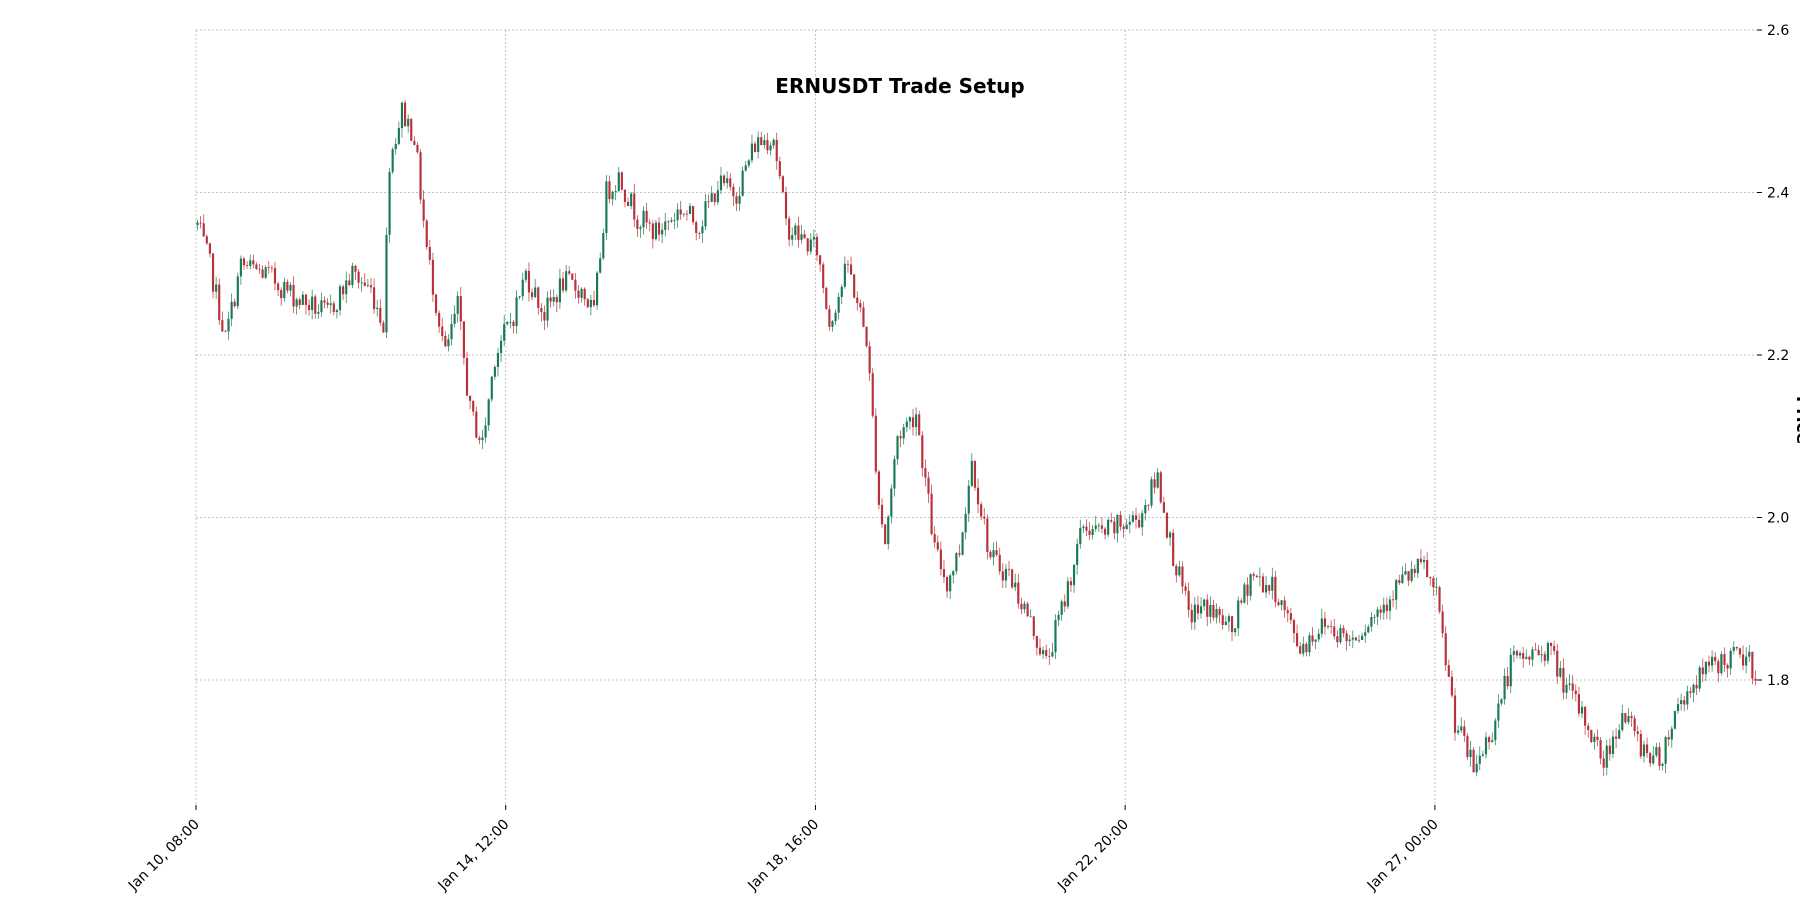  I want to click on x-tick-label: Jan 27, 00:00, so click(1403, 856).